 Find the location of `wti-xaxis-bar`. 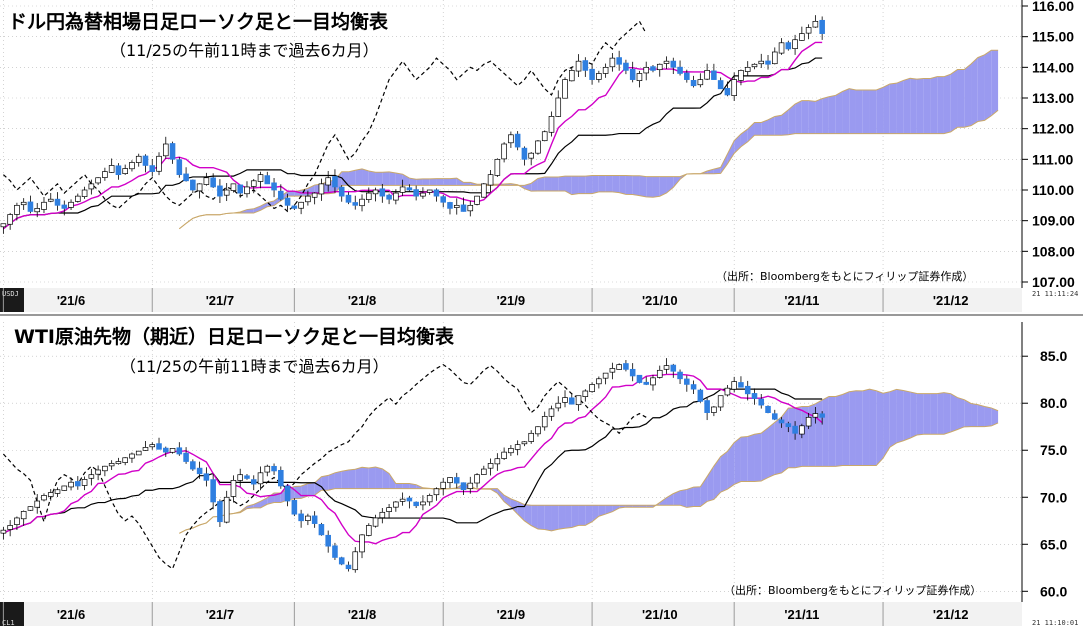

wti-xaxis-bar is located at coordinates (511, 614).